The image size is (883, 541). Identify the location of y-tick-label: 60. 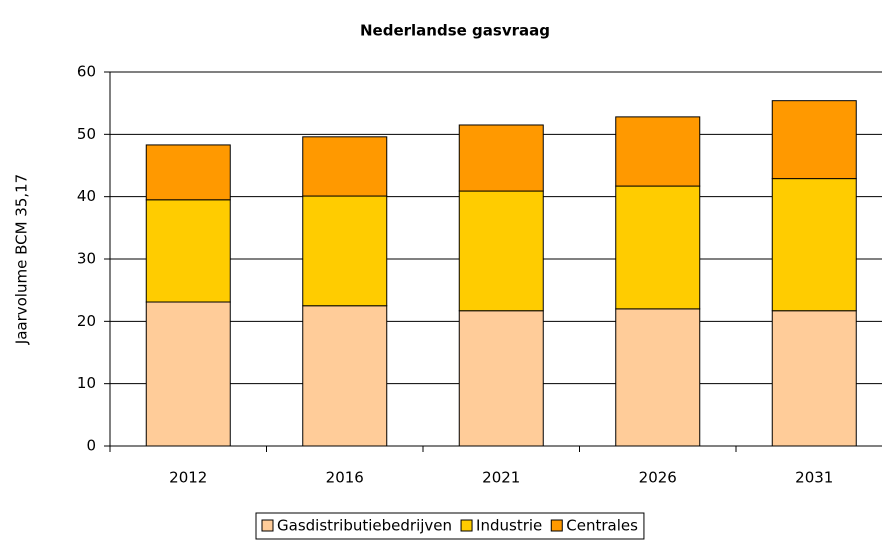
(86, 72).